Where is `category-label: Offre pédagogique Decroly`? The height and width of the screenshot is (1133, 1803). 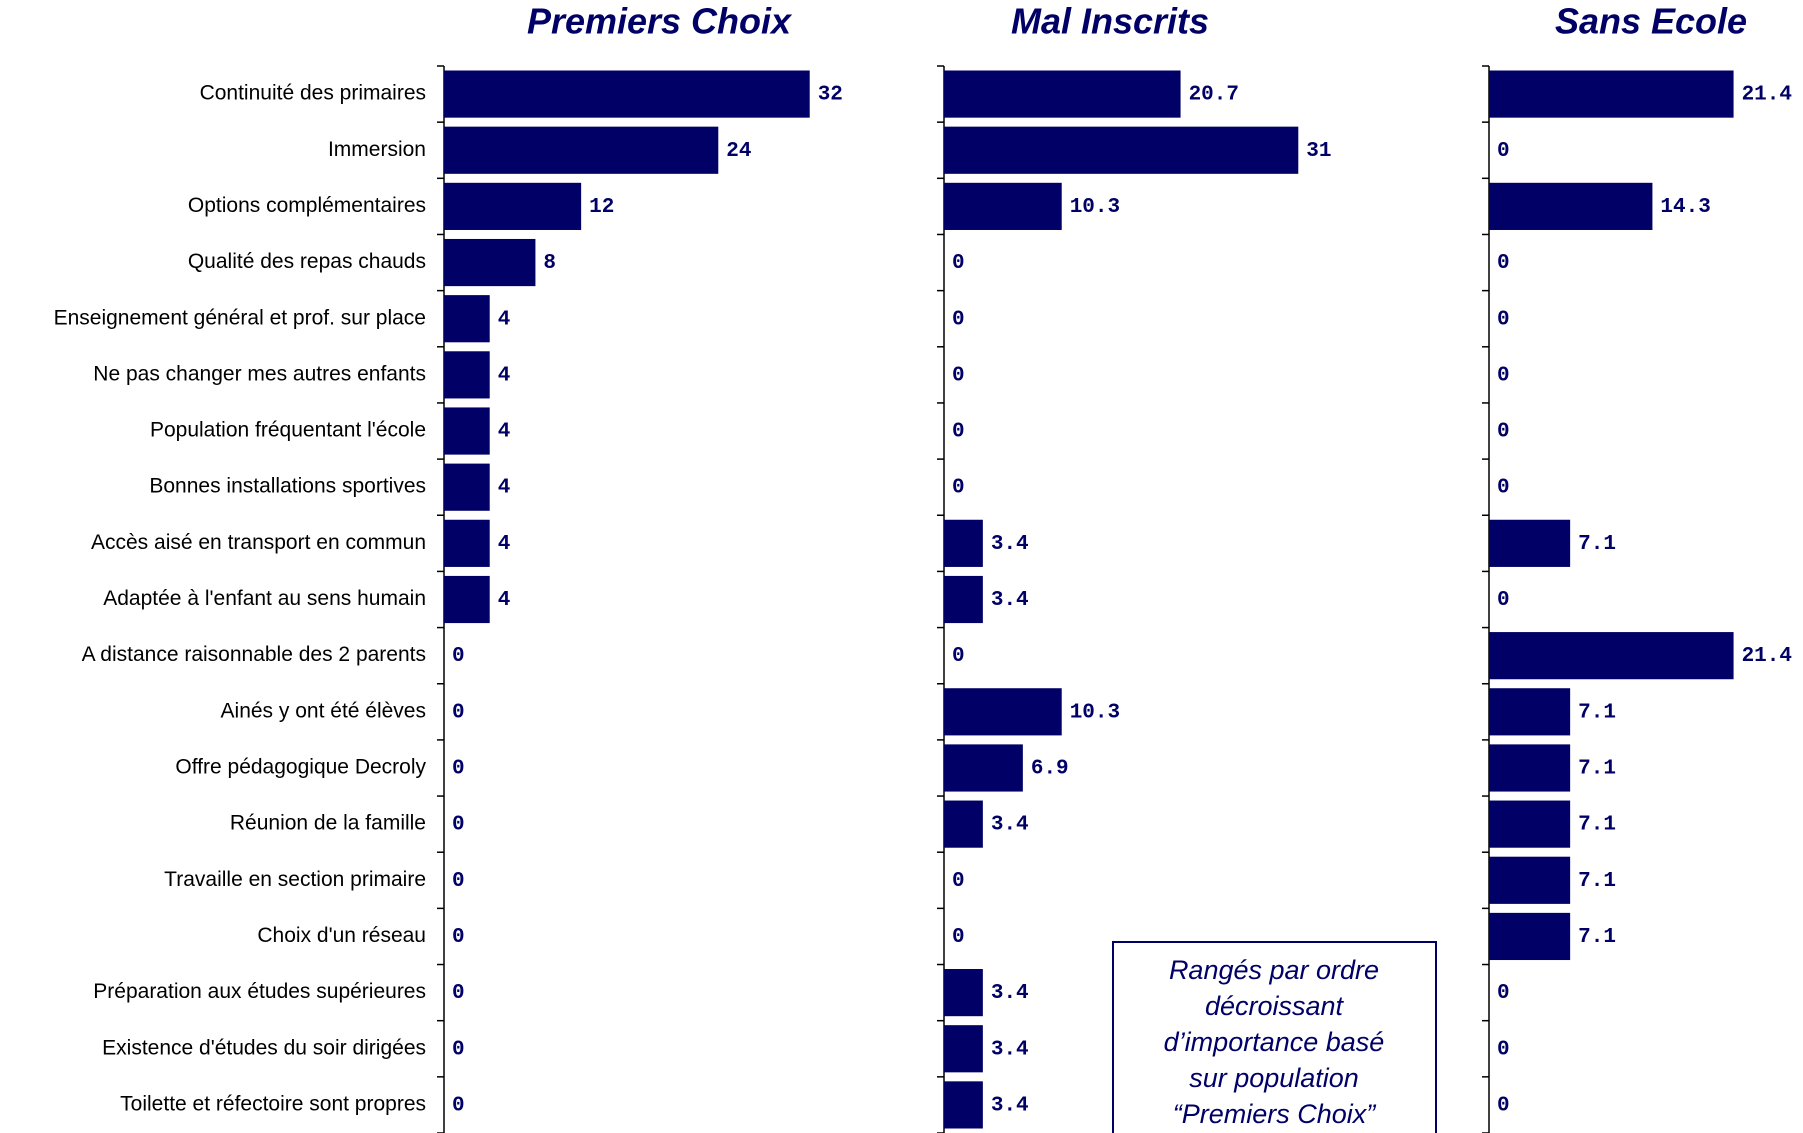 category-label: Offre pédagogique Decroly is located at coordinates (300, 767).